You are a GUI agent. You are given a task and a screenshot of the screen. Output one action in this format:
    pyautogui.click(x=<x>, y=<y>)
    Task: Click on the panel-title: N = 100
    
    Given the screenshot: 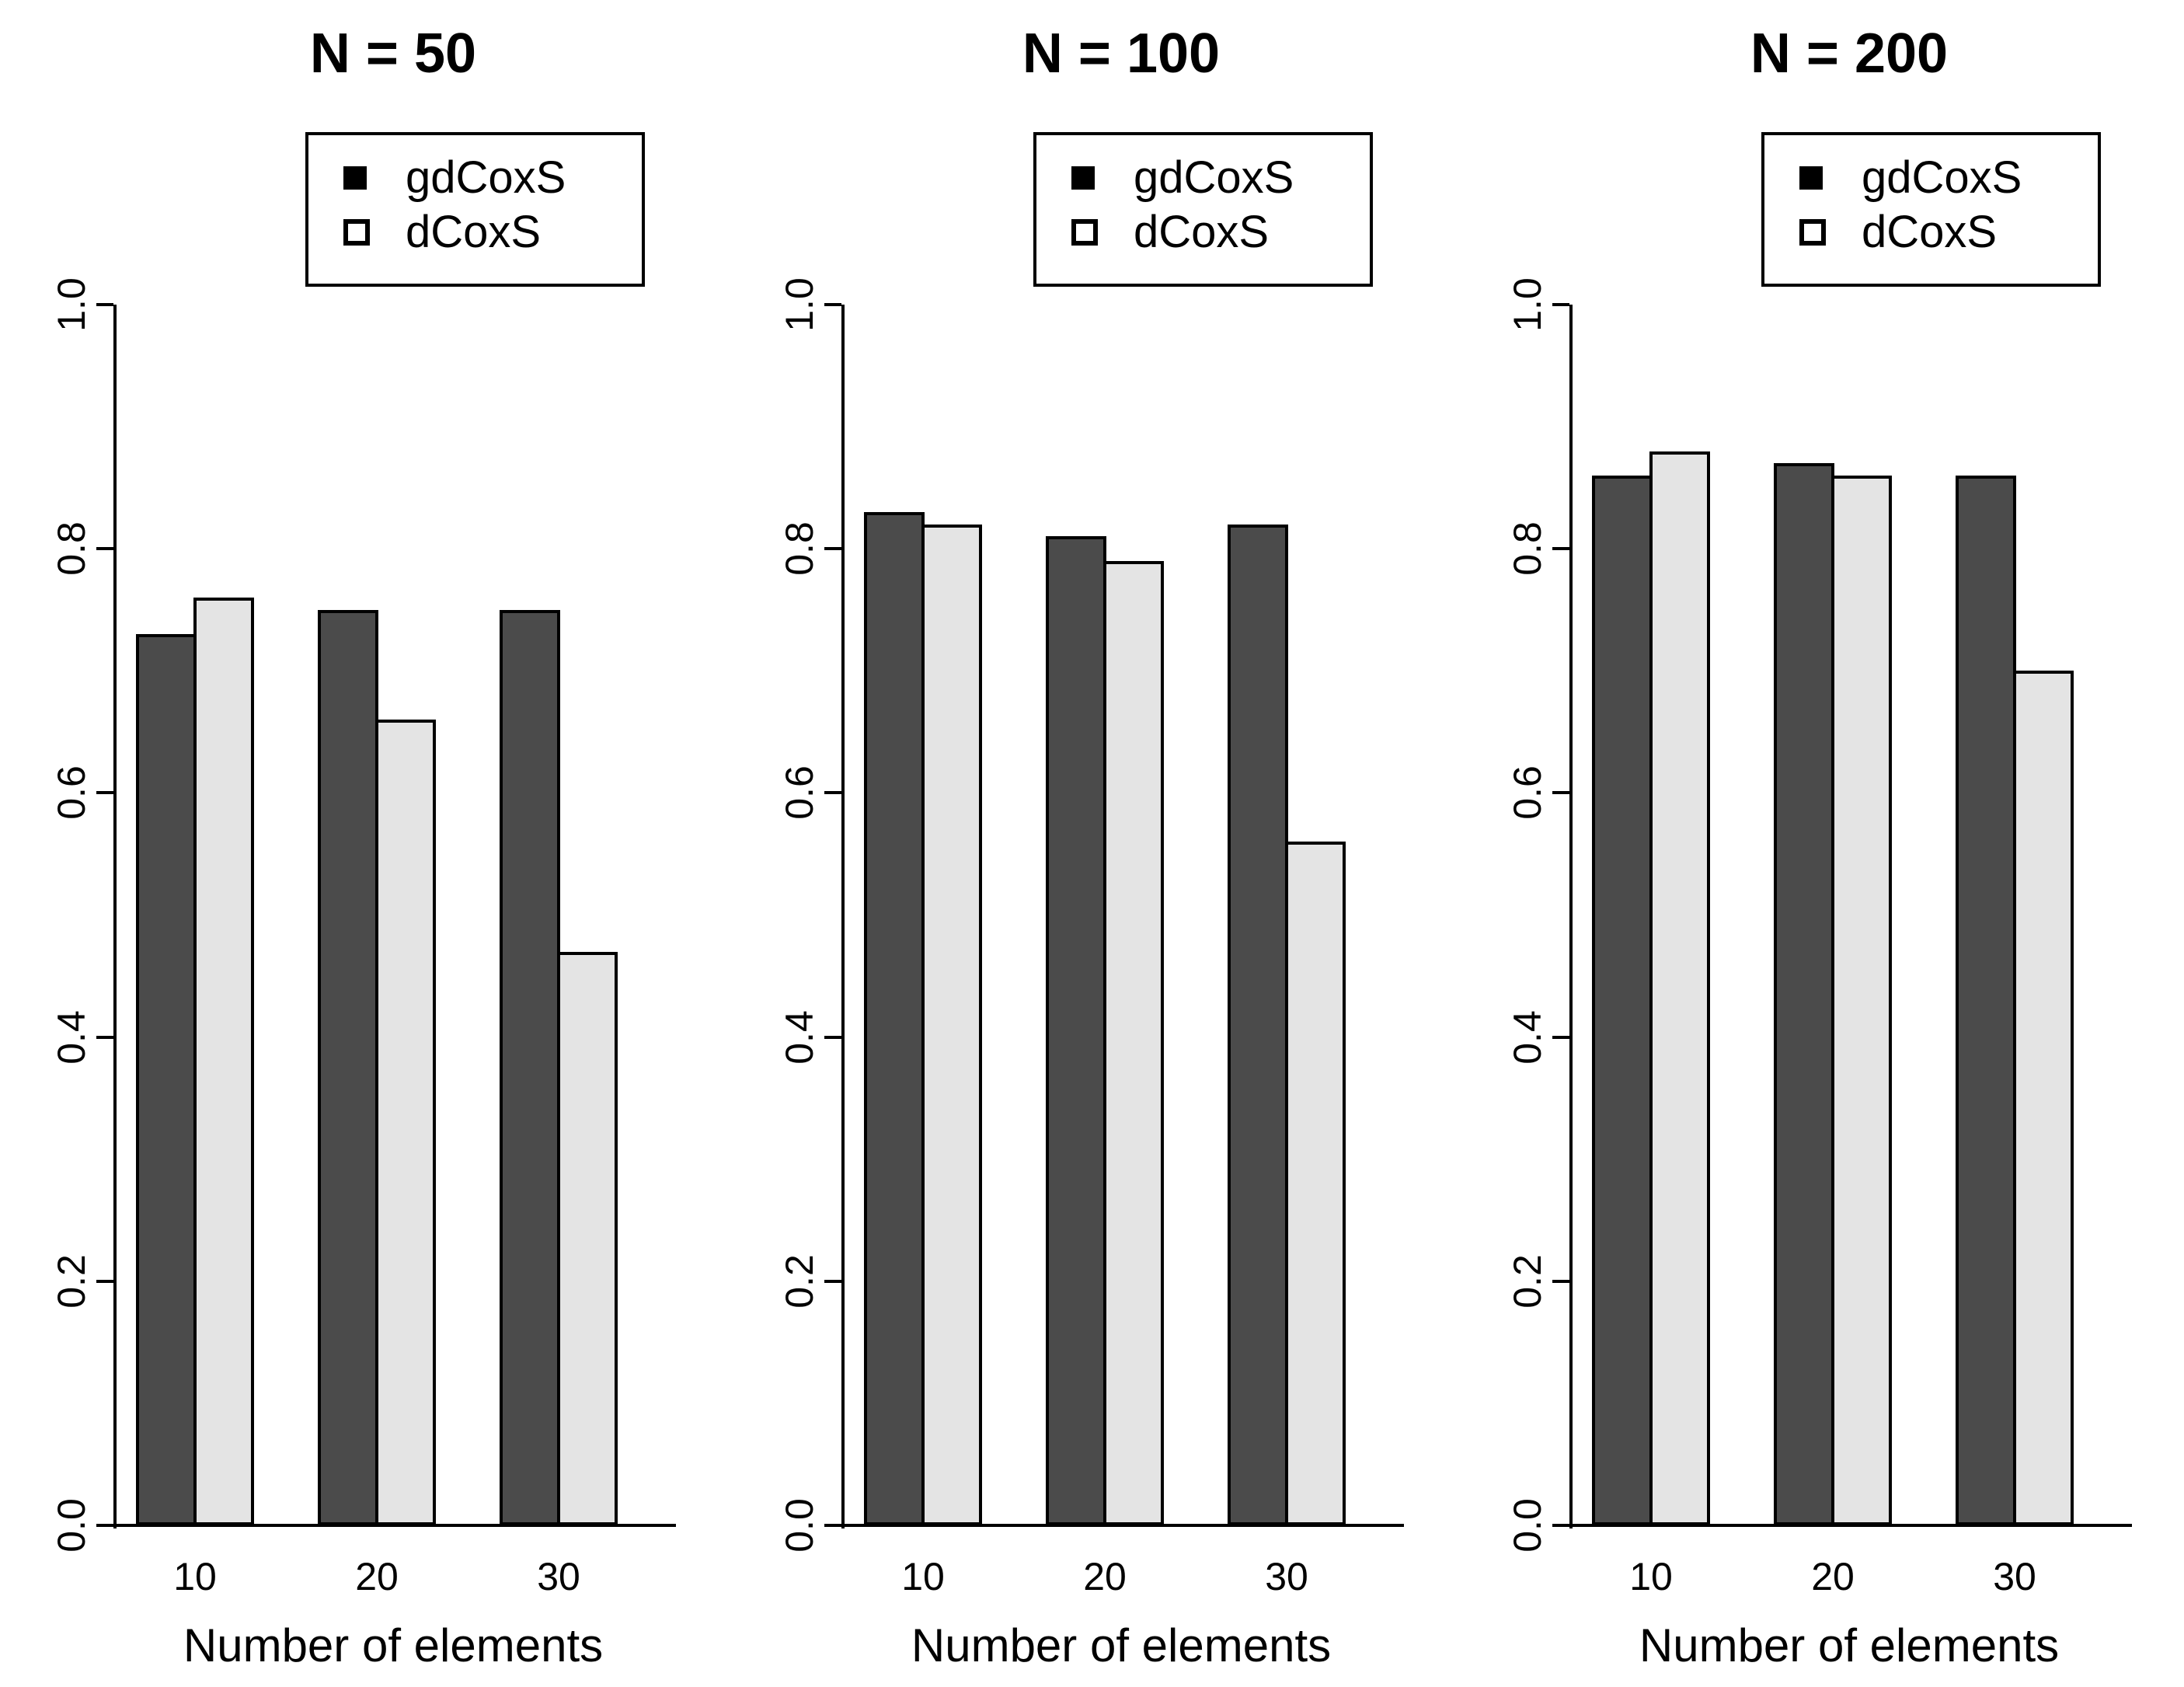 What is the action you would take?
    pyautogui.click(x=1121, y=54)
    